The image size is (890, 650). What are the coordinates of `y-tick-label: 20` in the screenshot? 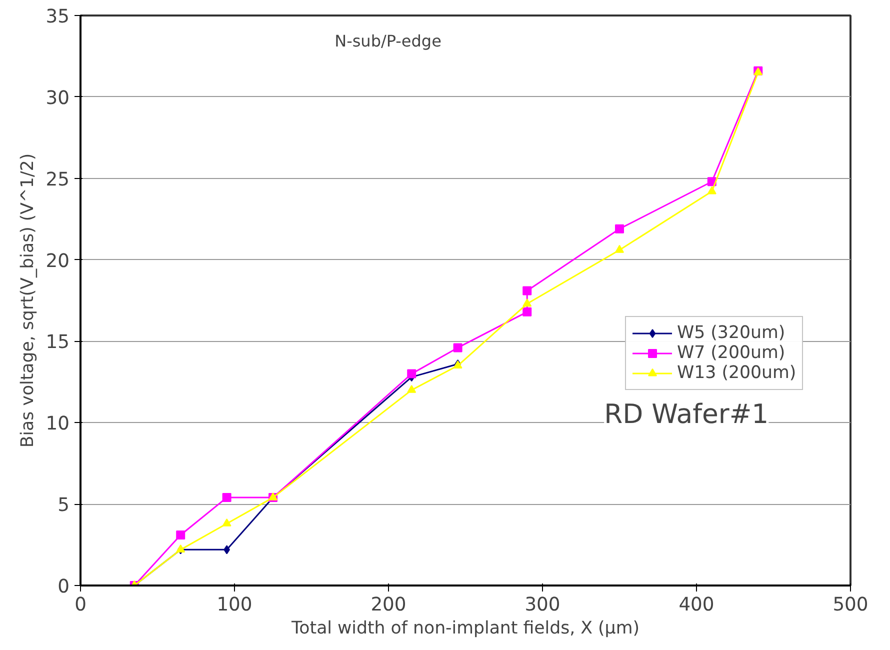 It's located at (58, 261).